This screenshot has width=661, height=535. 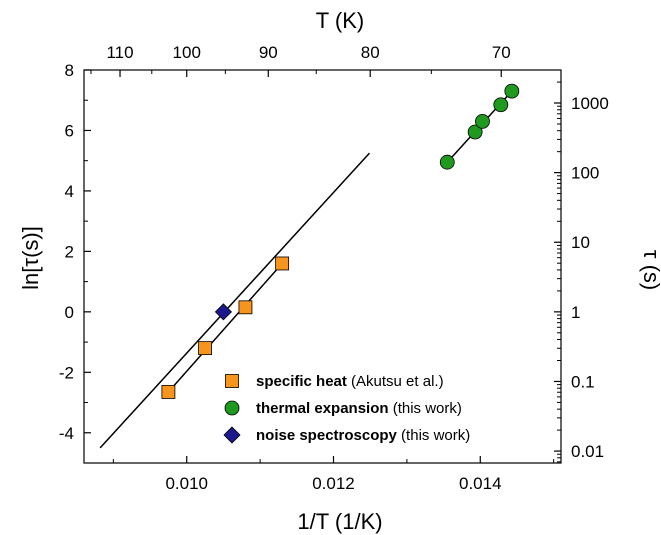 What do you see at coordinates (339, 521) in the screenshot?
I see `x-axis-title: 1/T (1/K)` at bounding box center [339, 521].